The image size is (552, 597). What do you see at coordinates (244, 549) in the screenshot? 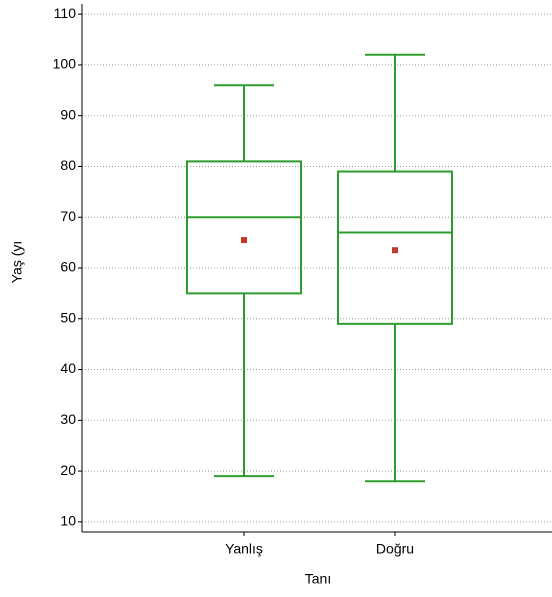
I see `x-tick-label: Yanlış` at bounding box center [244, 549].